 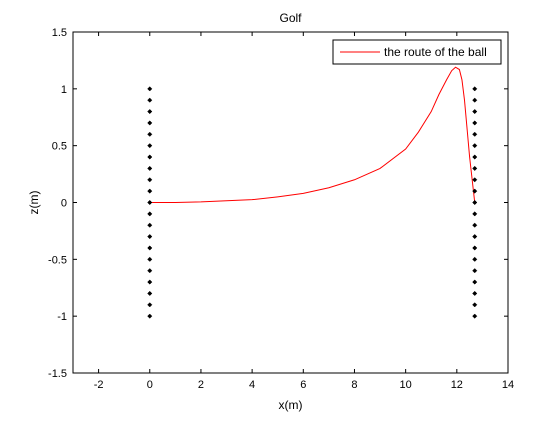 I want to click on x-tick-label: 0, so click(x=150, y=385).